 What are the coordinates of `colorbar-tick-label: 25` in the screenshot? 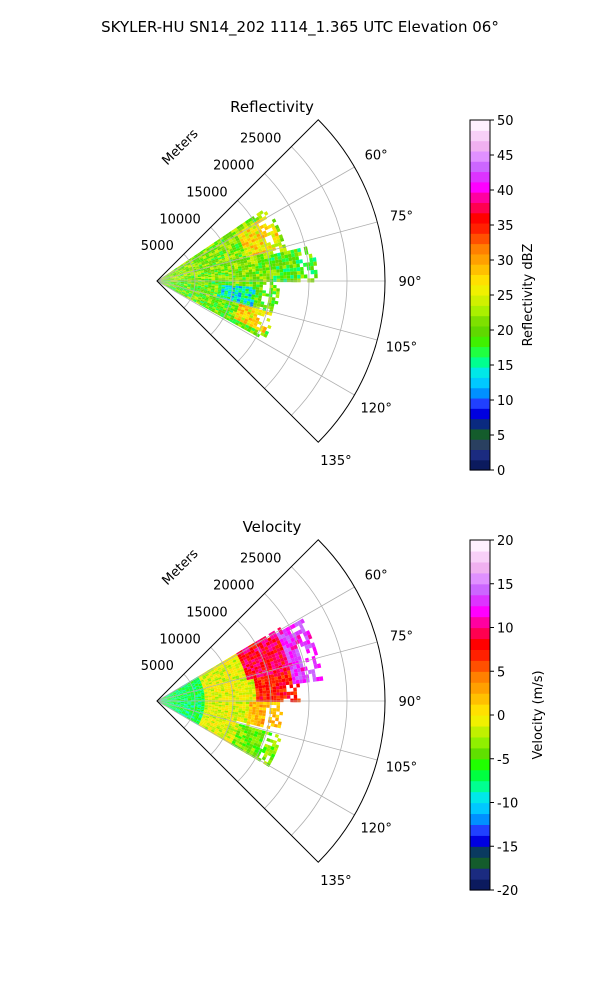 It's located at (505, 296).